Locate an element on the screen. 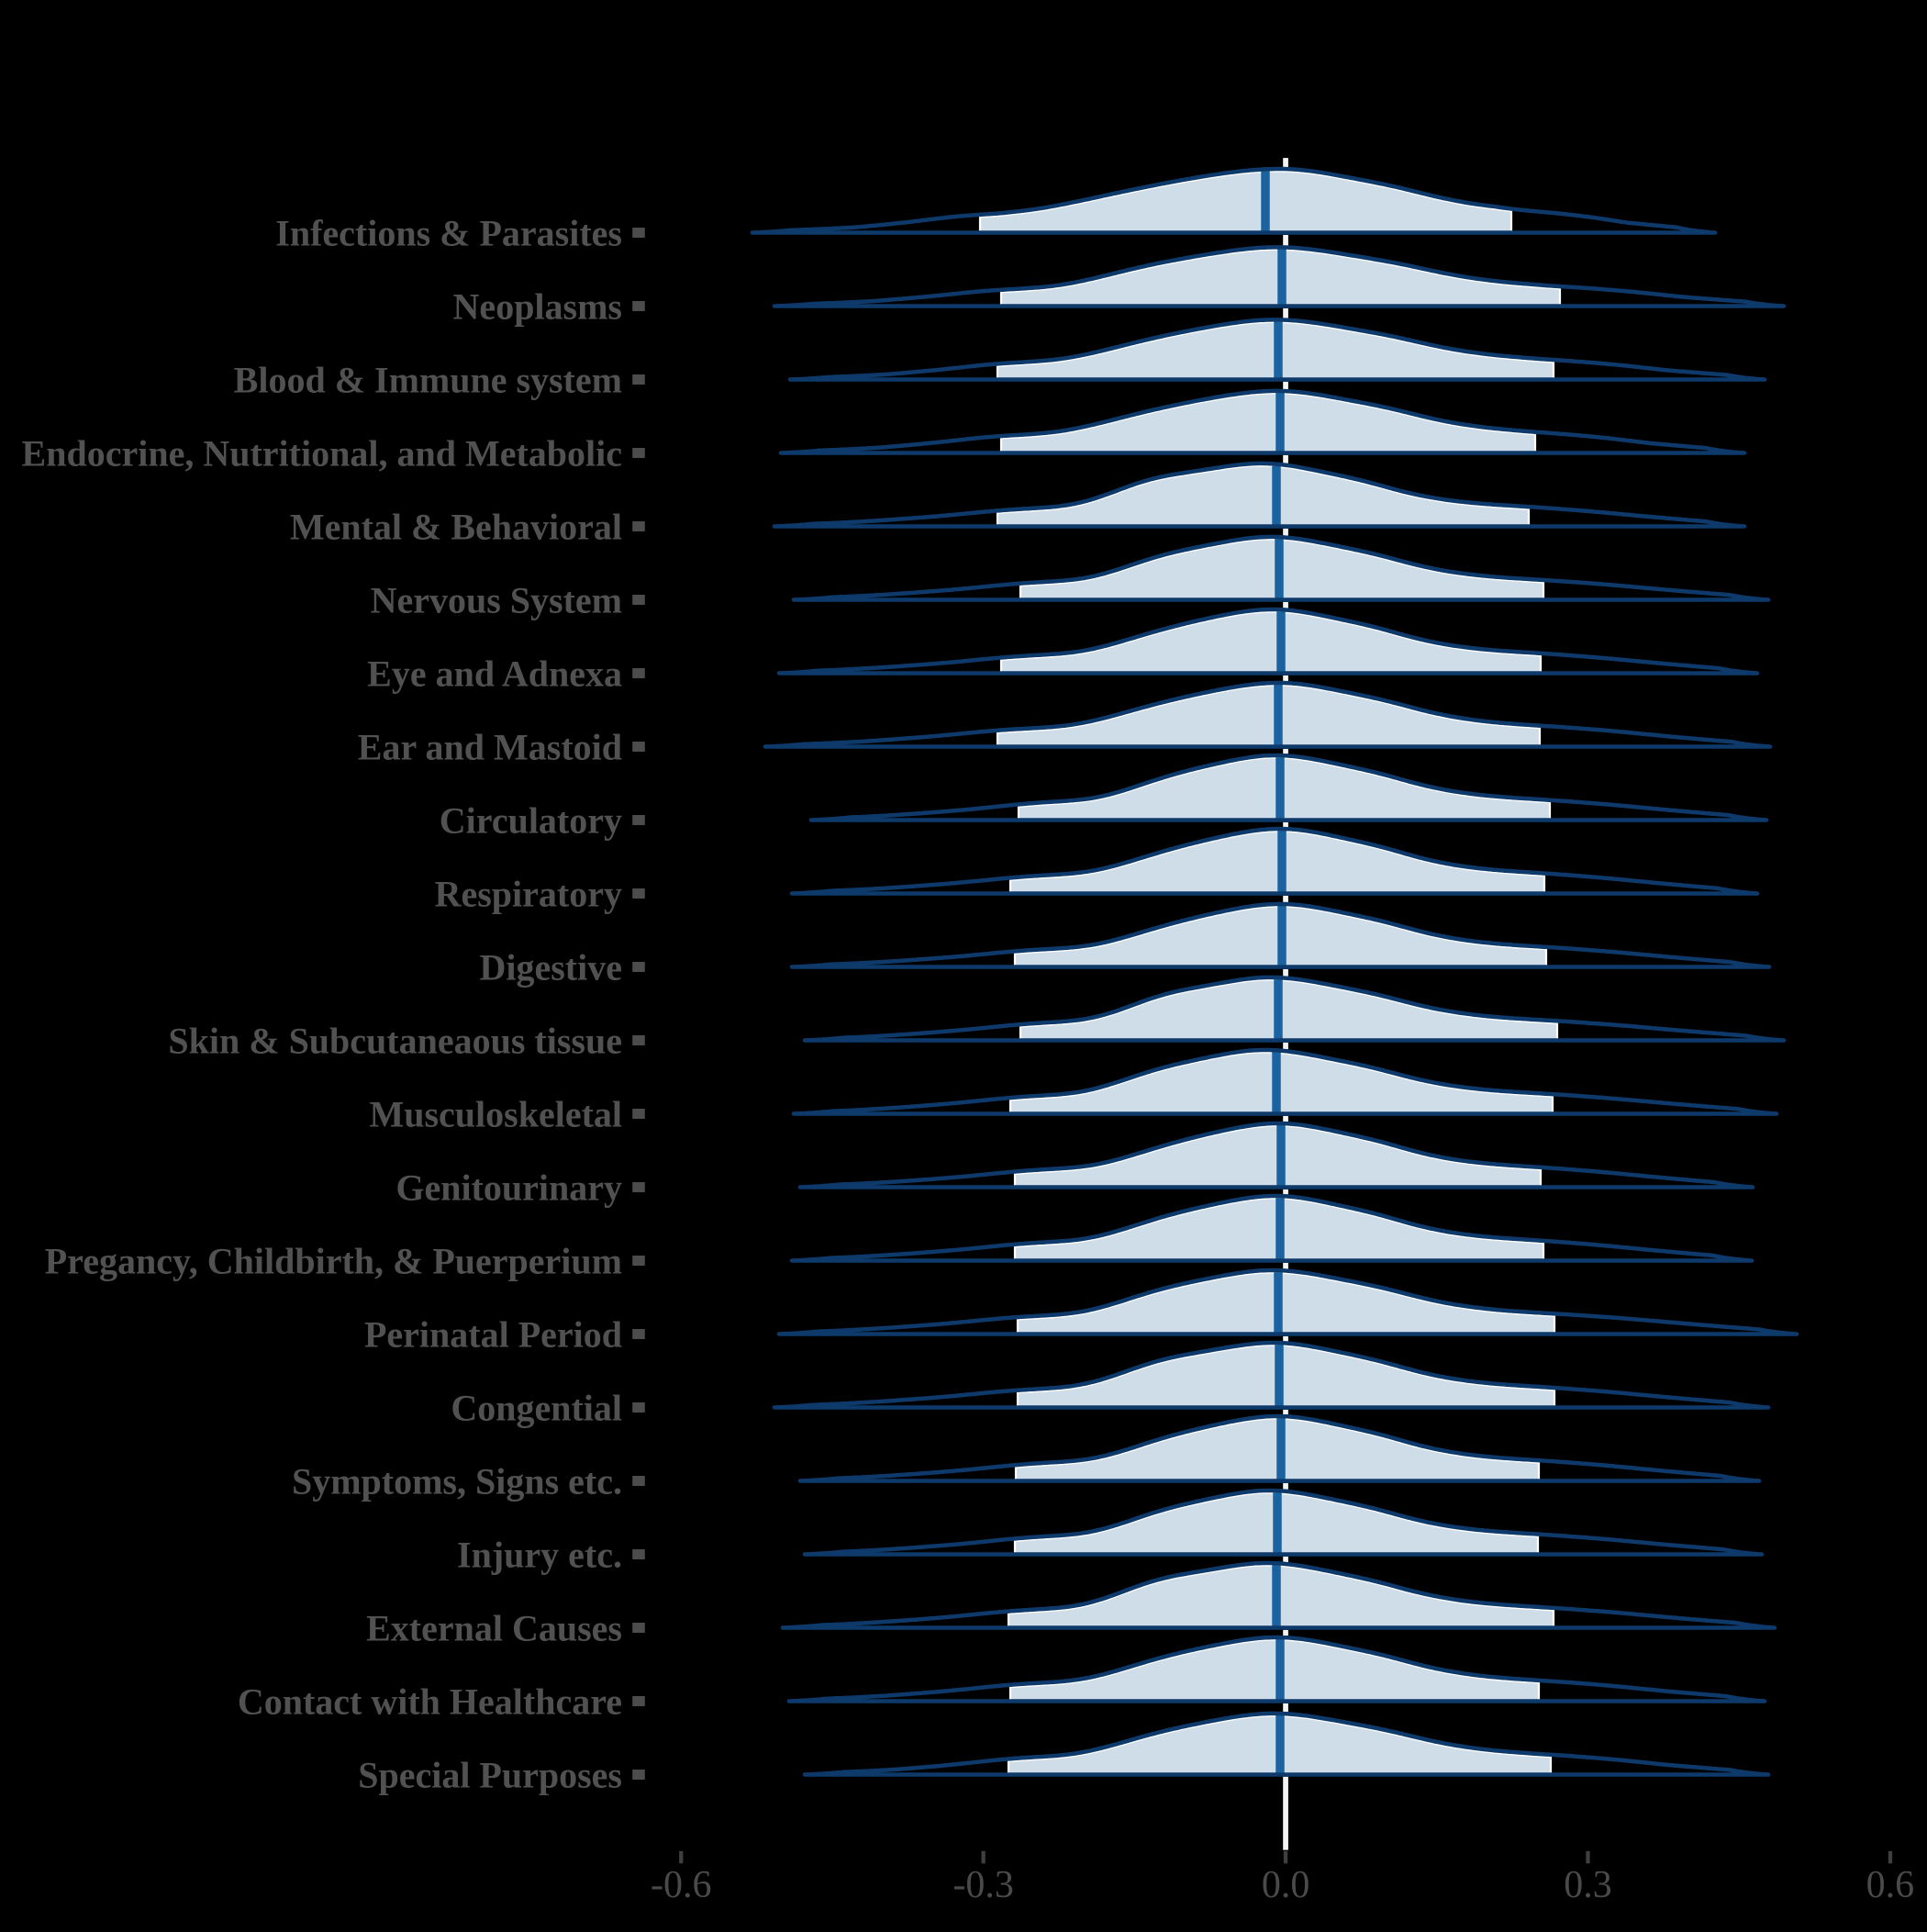 The image size is (1927, 1932). svg-text: Eye and Adnexa is located at coordinates (494, 674).